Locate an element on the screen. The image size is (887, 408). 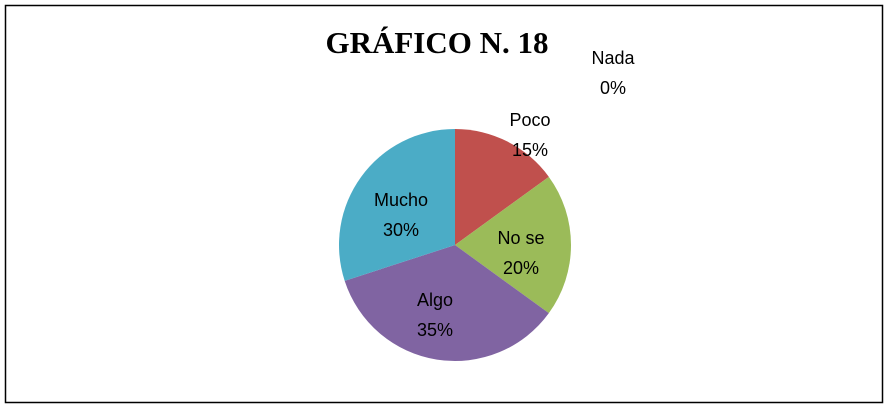
data-label: Mucho 30% is located at coordinates (401, 215).